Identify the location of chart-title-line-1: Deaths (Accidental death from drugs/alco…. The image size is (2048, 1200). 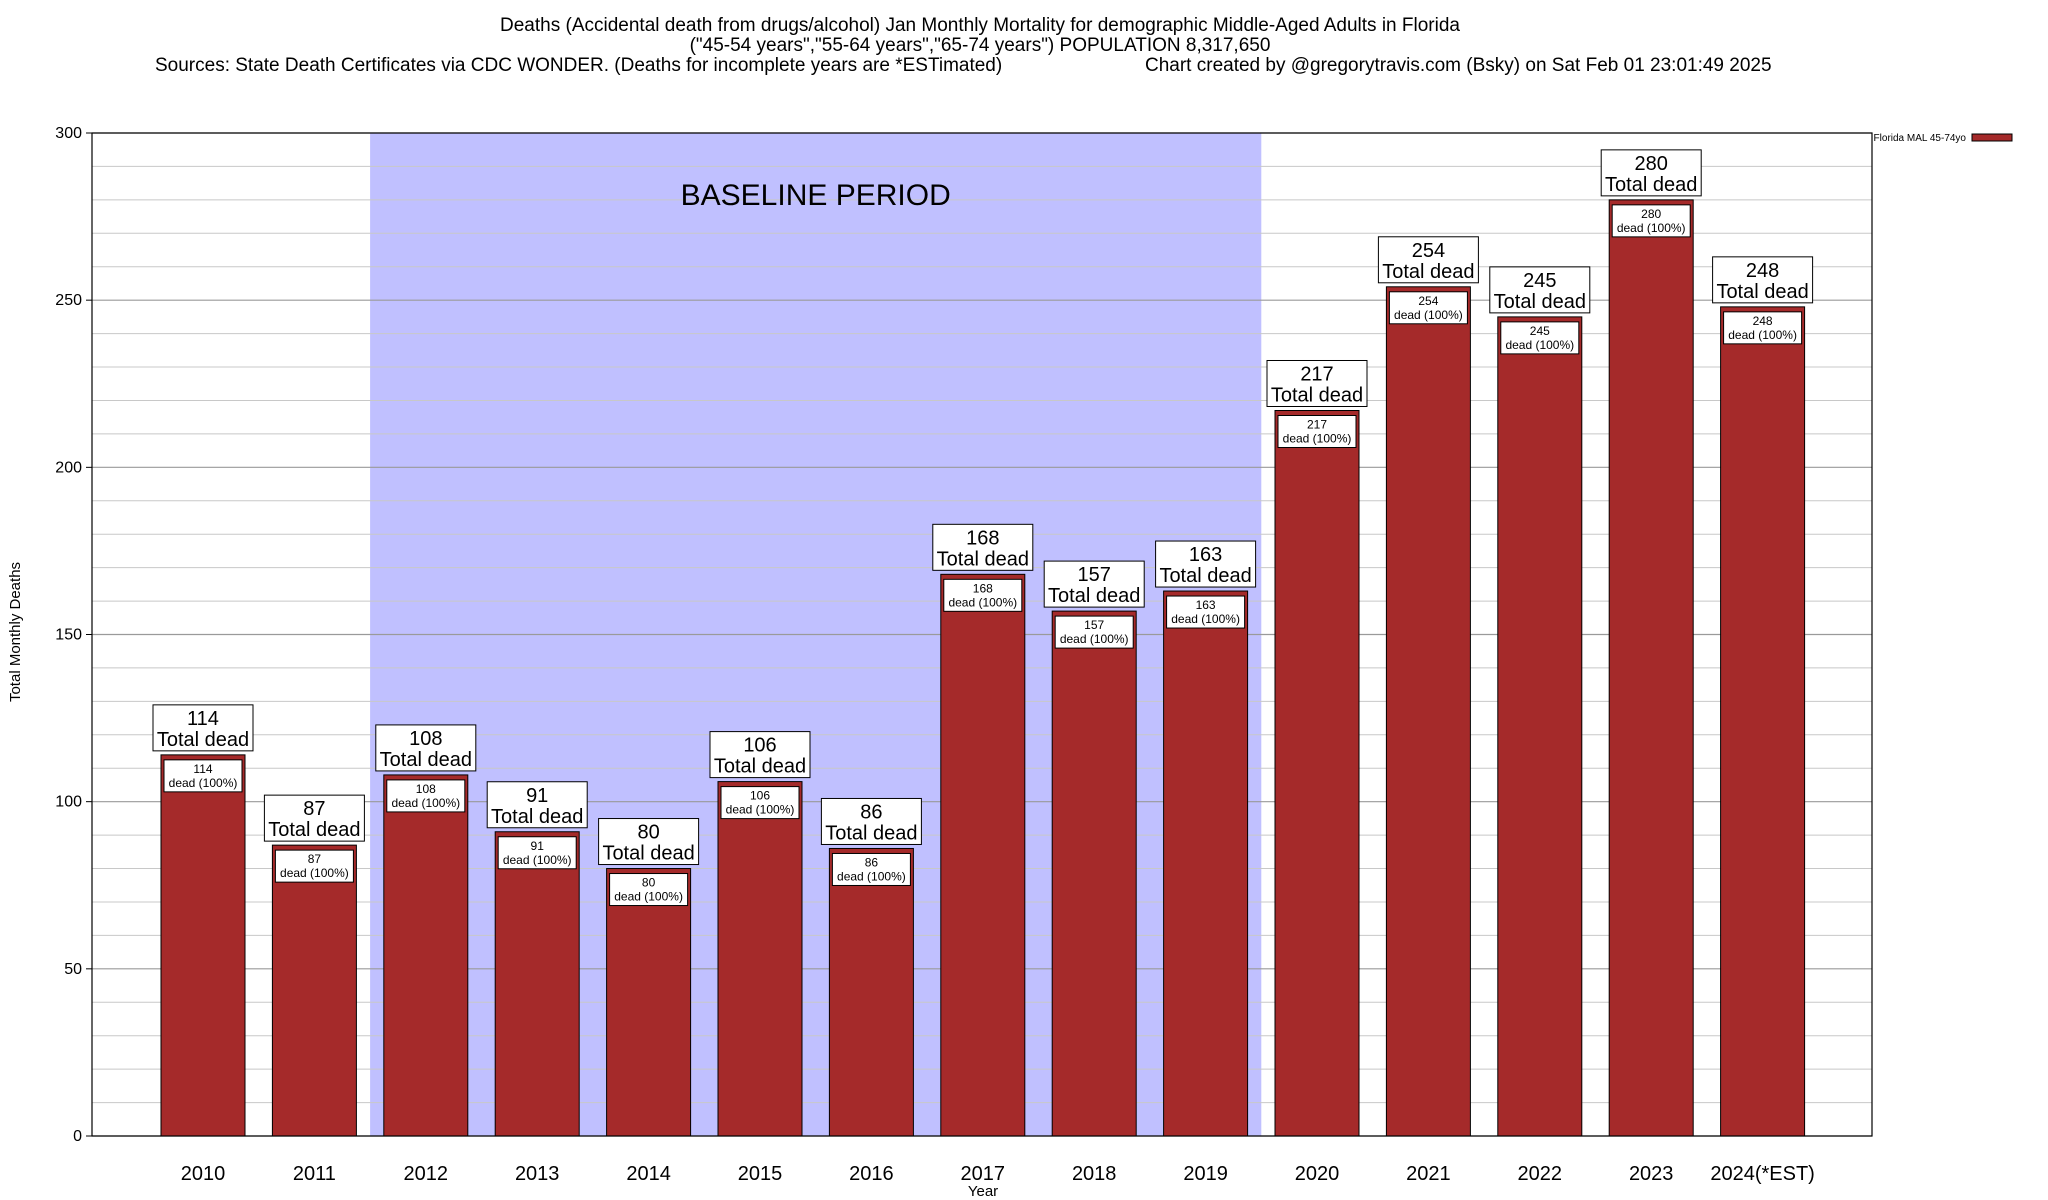
(980, 25).